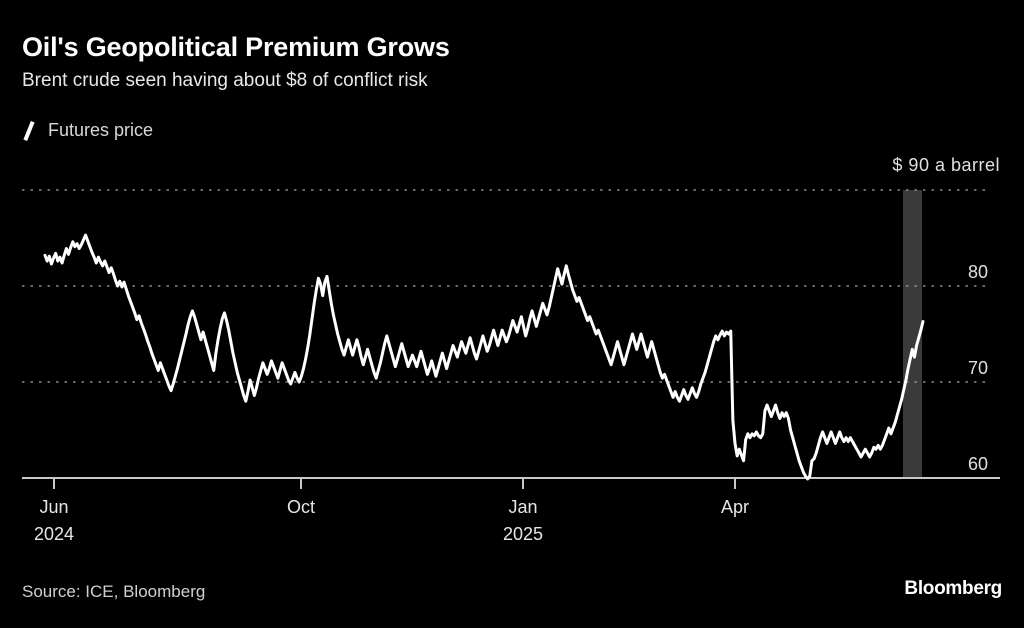  I want to click on y-axis-label: 70, so click(977, 368).